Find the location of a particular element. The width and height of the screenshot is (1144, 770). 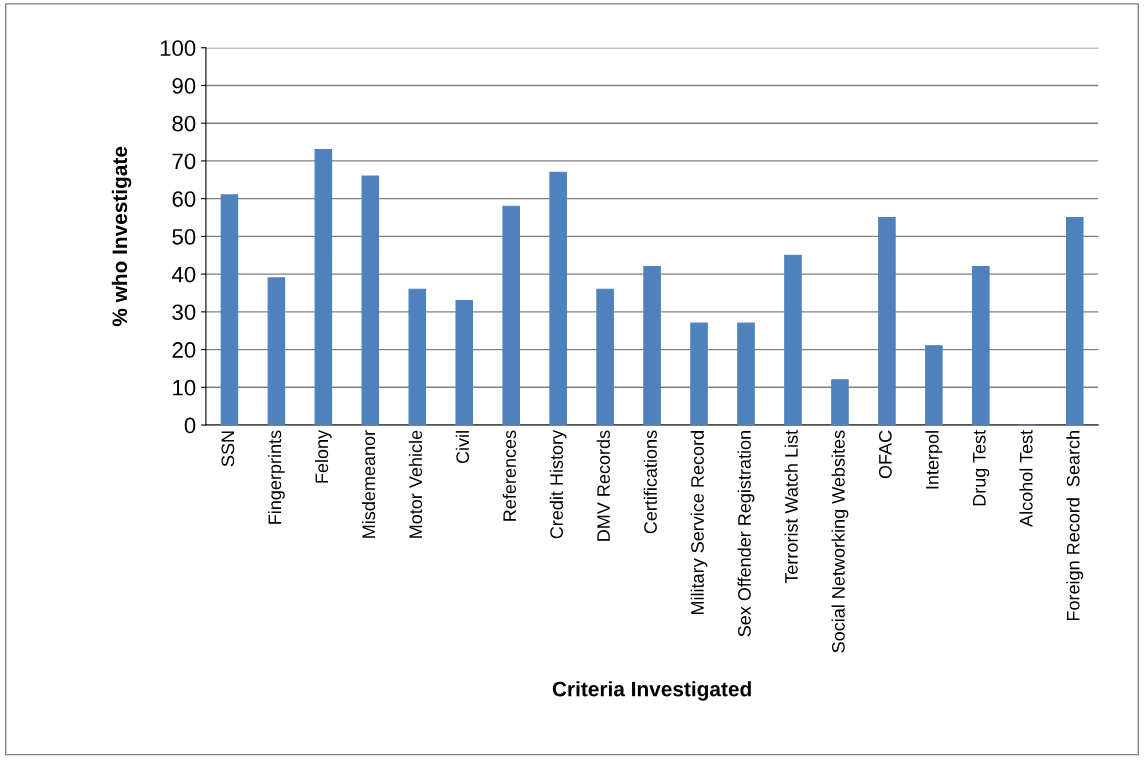

x-tick-label: OFAC is located at coordinates (885, 454).